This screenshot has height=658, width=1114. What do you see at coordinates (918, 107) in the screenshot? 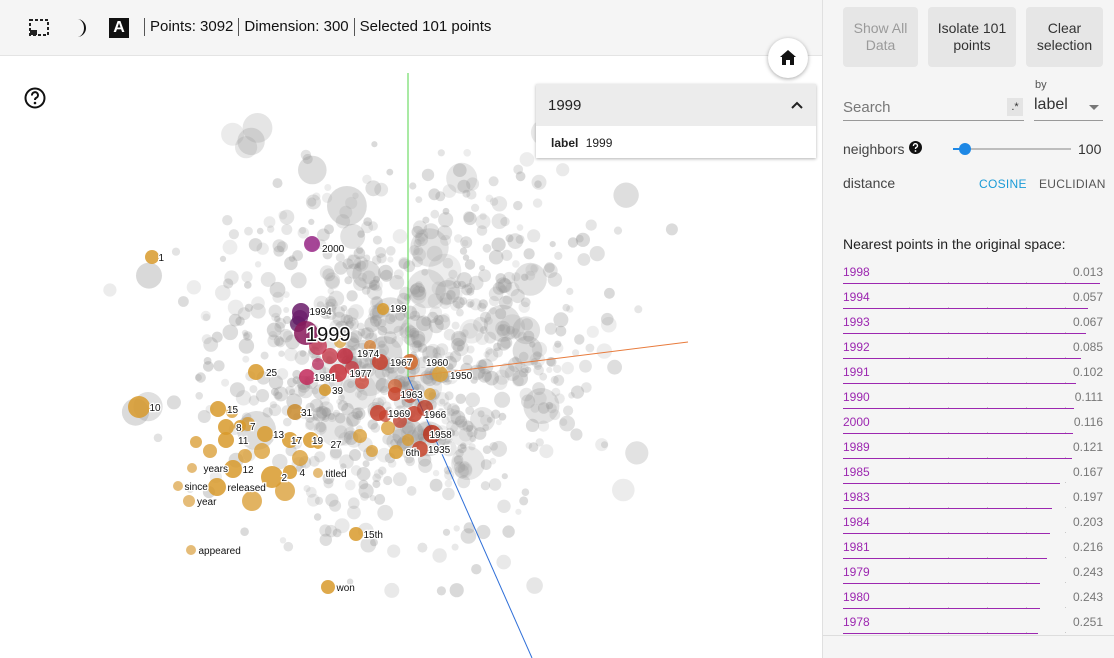
I see `search-input` at bounding box center [918, 107].